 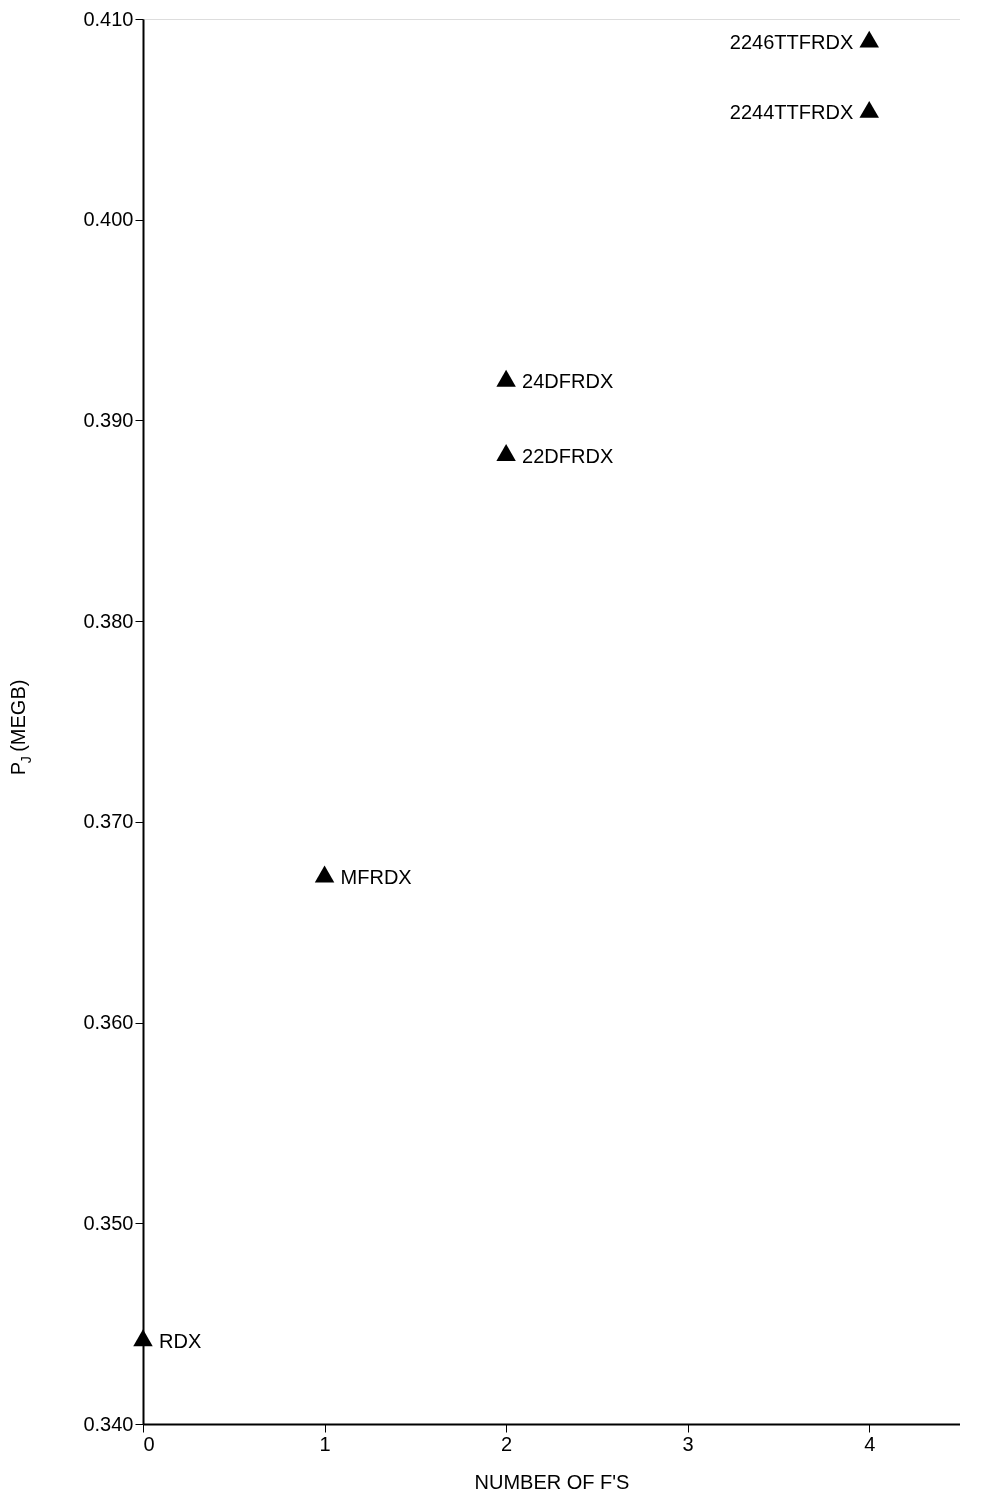 I want to click on x-tick-label: 4, so click(x=870, y=1443).